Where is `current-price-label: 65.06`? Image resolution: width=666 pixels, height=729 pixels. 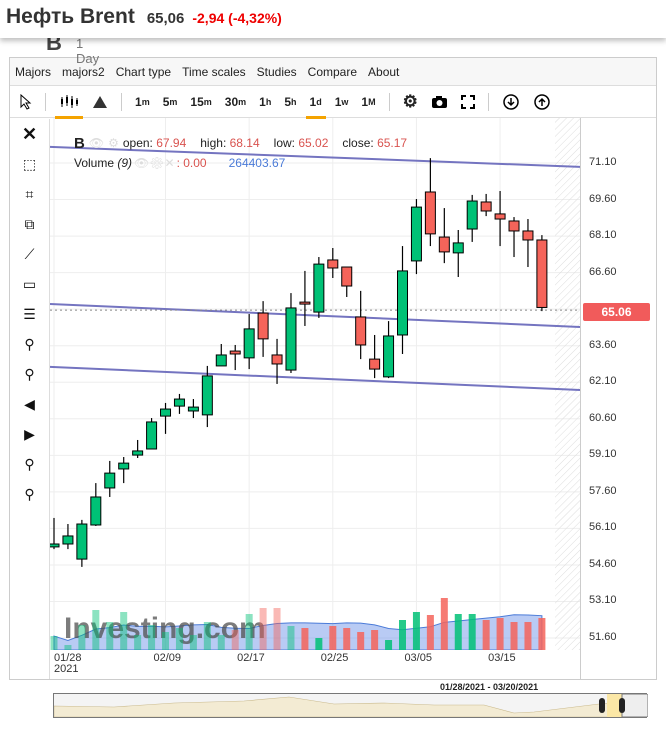 current-price-label: 65.06 is located at coordinates (616, 312).